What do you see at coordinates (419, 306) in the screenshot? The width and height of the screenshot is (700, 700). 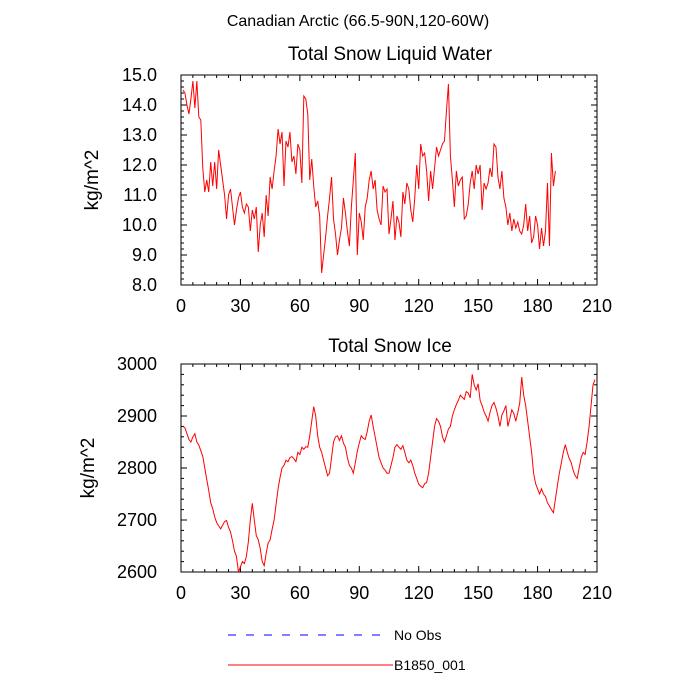 I see `panel1-x-tick-label: 120` at bounding box center [419, 306].